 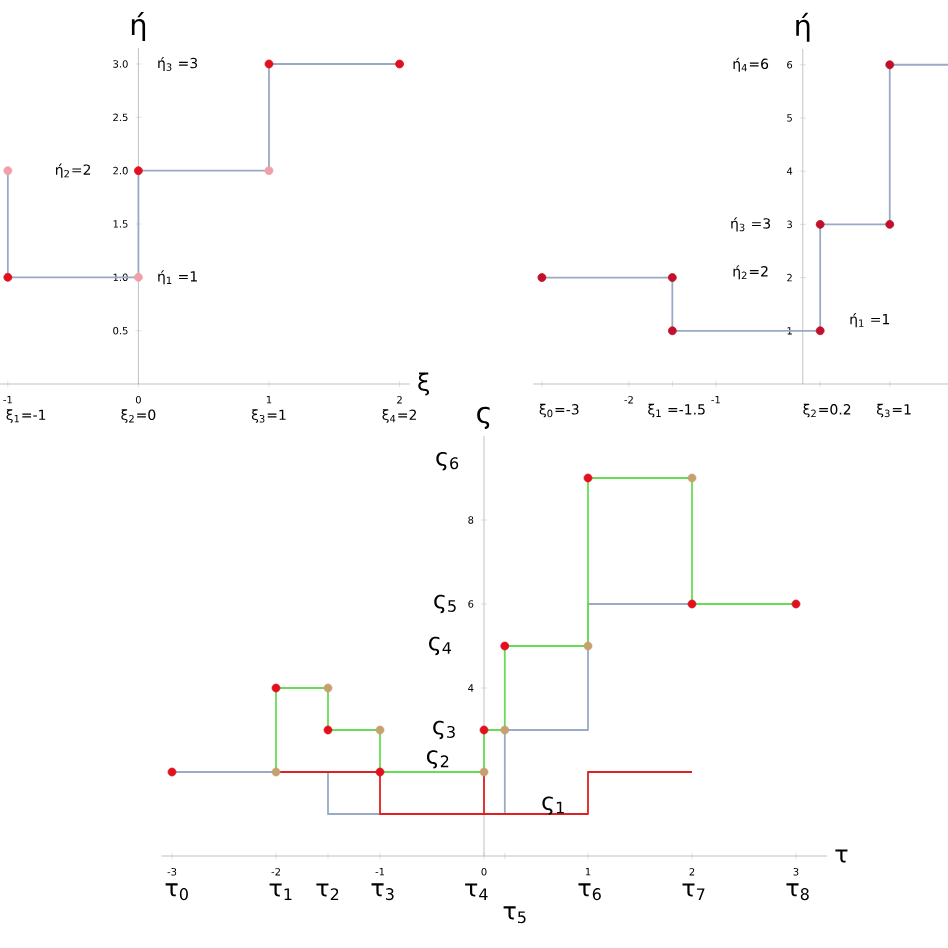 What do you see at coordinates (440, 646) in the screenshot?
I see `annotation: ς$_{4}$` at bounding box center [440, 646].